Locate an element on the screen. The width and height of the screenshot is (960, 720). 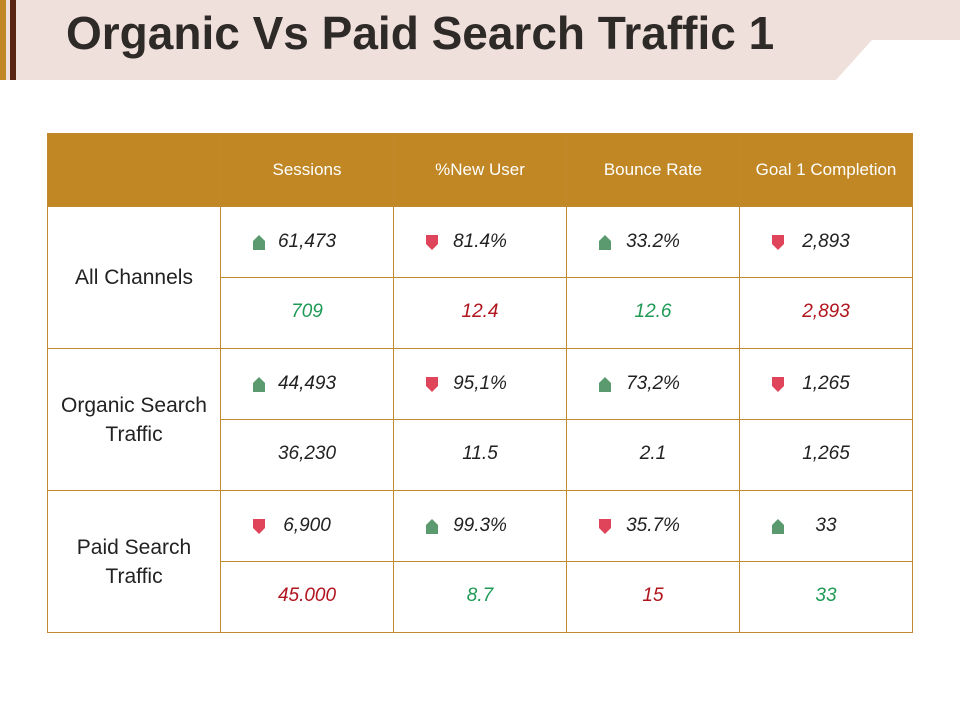
table-row: 709 12.4 12.6 2,893 is located at coordinates (480, 313).